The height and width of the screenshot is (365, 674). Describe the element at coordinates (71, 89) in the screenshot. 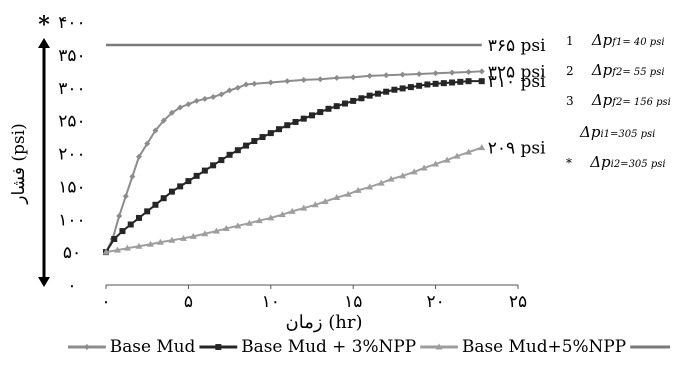

I see `y-tick-label: ۳۰۰` at that location.